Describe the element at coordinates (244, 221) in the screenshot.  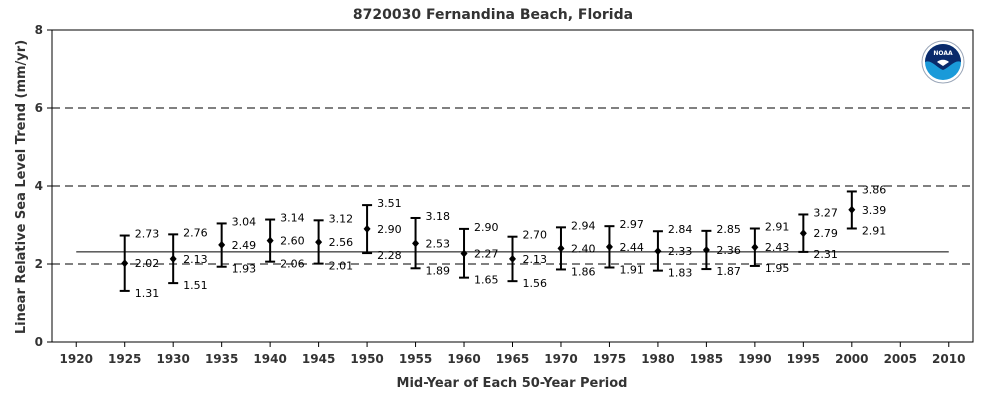
I see `upper-bound-label: 3.04` at that location.